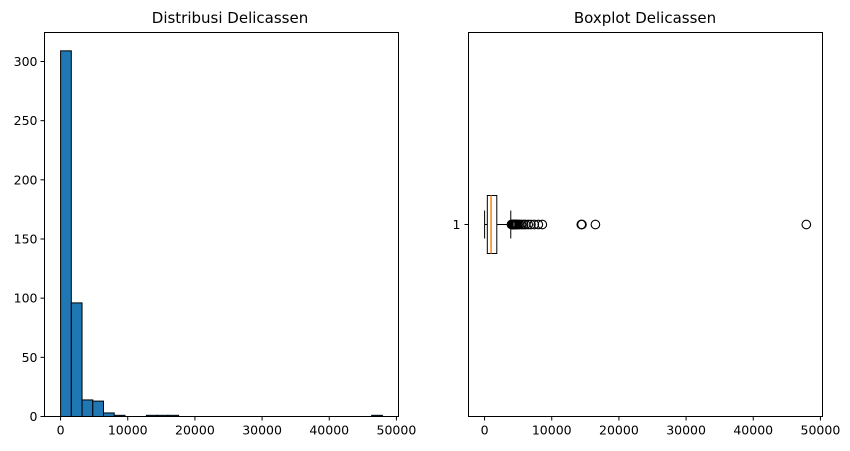  I want to click on iqr-box, so click(492, 224).